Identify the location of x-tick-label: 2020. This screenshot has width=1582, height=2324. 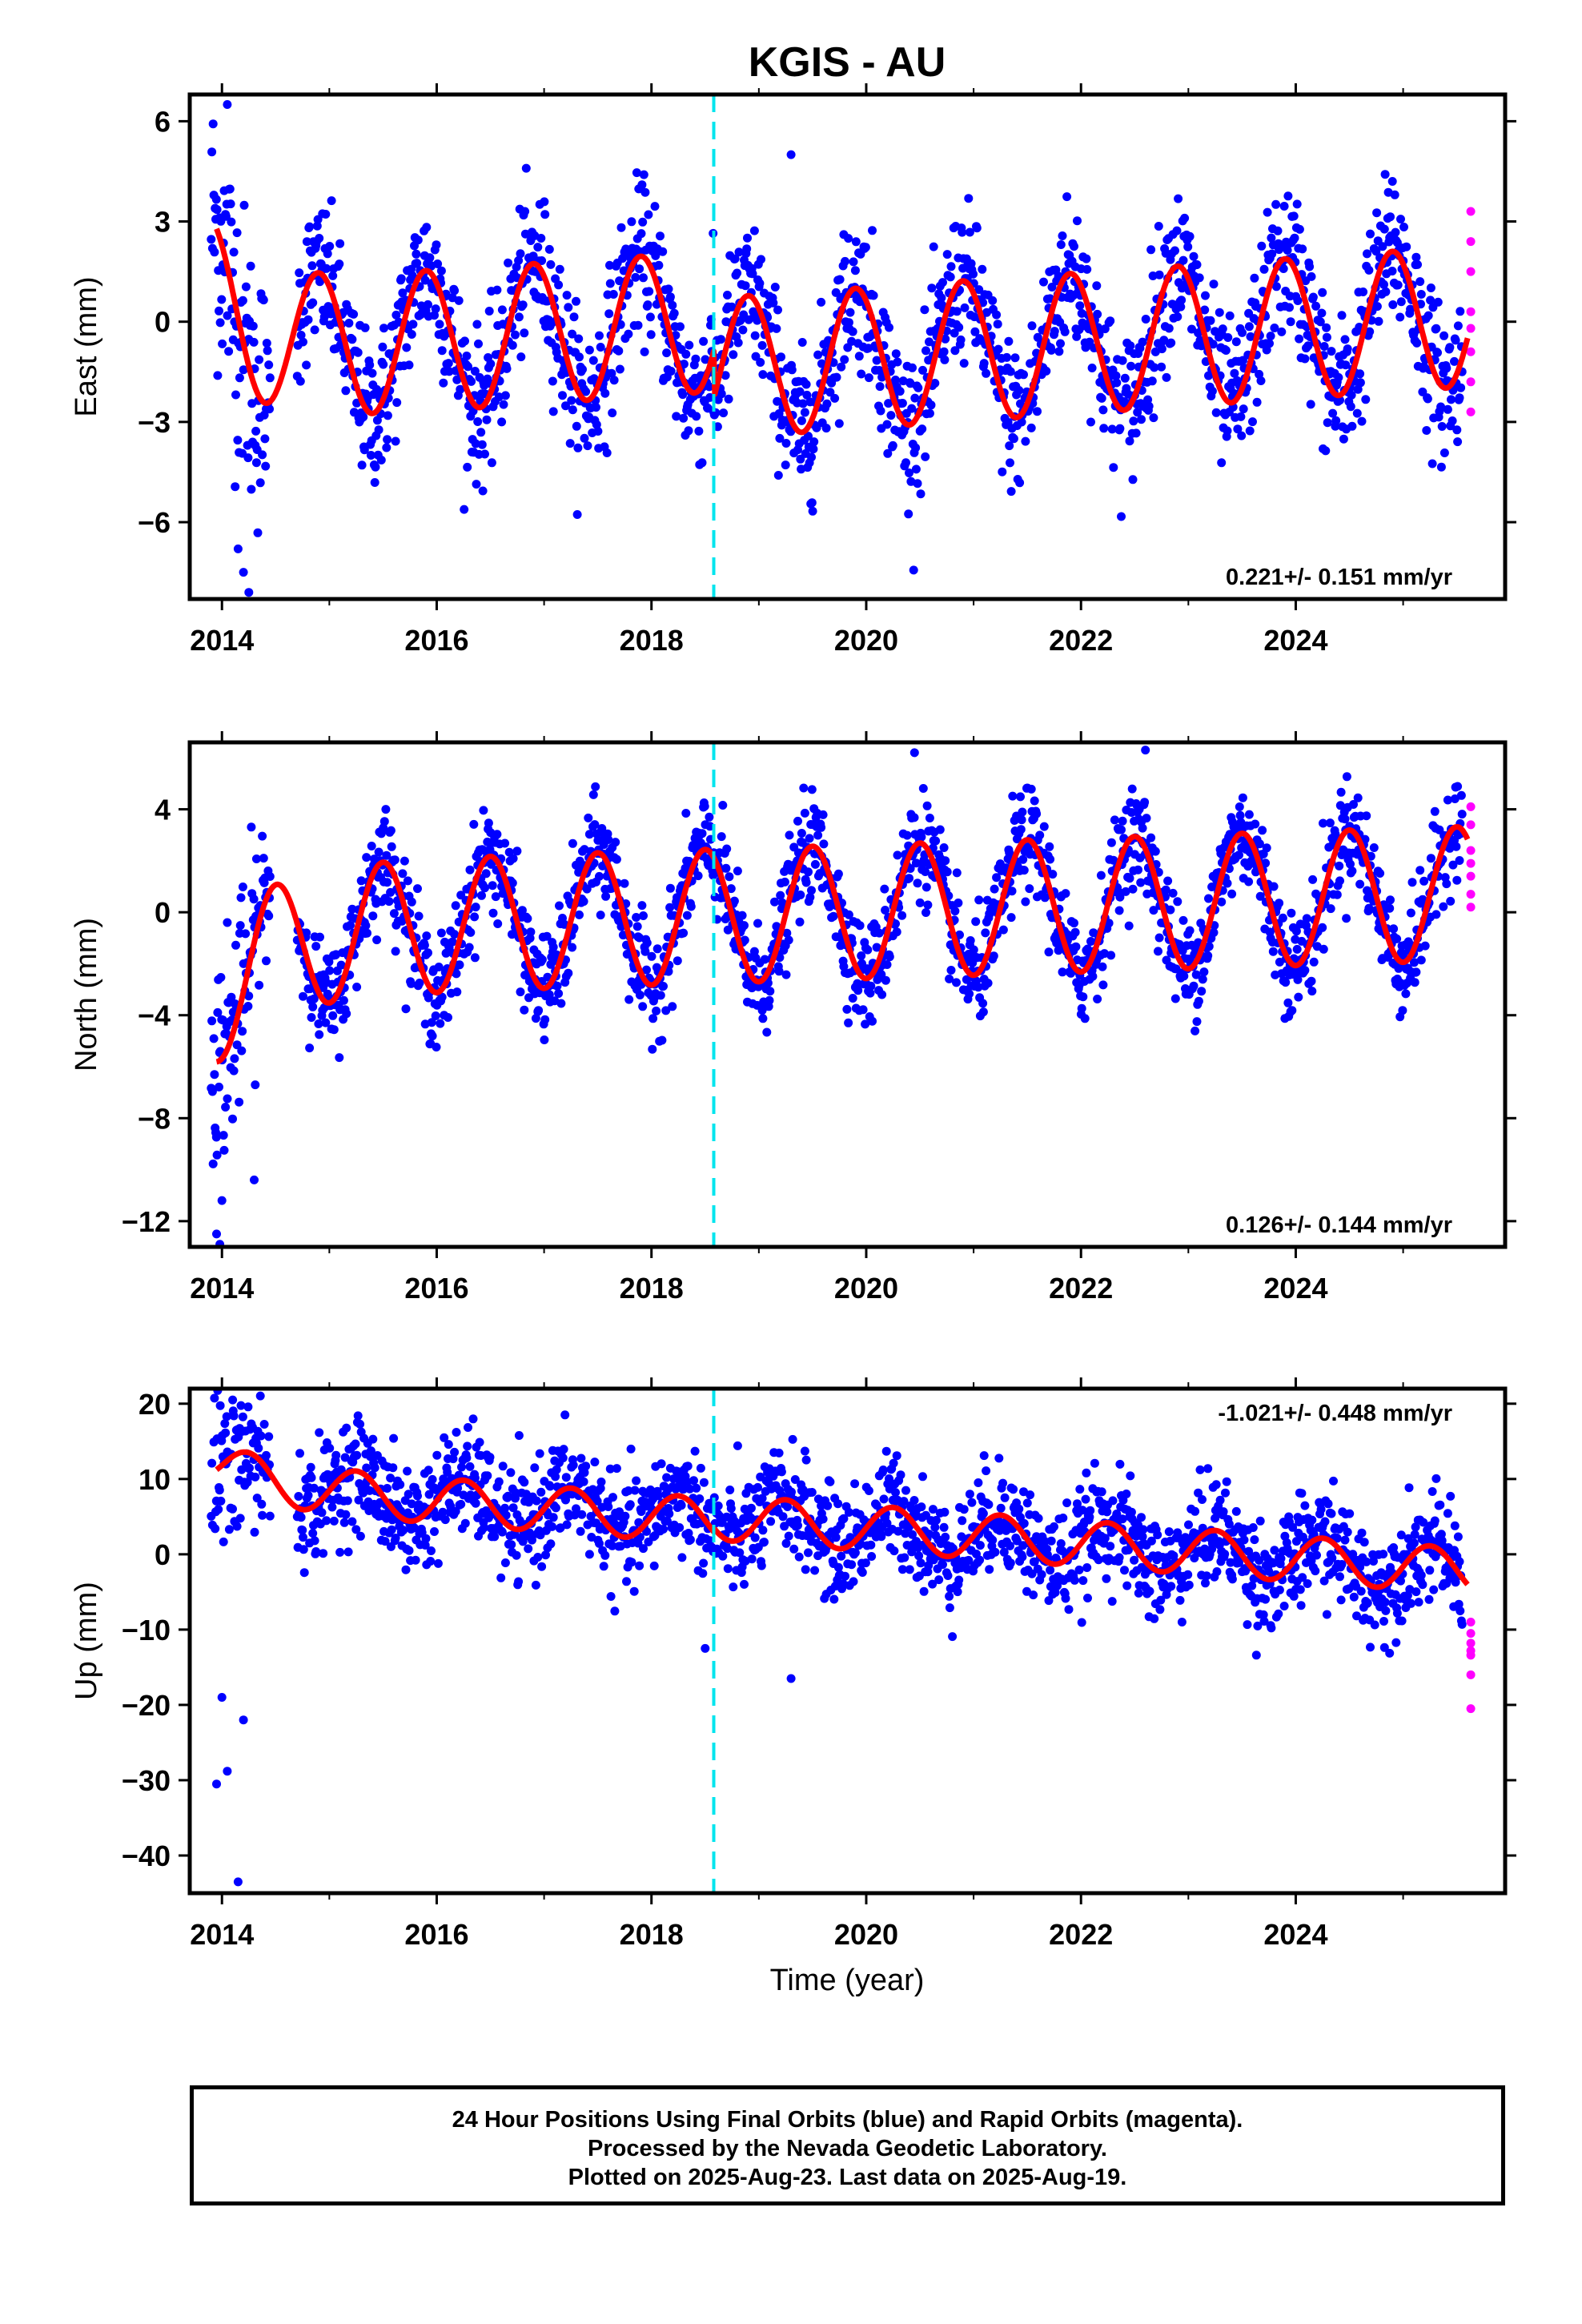
(866, 640).